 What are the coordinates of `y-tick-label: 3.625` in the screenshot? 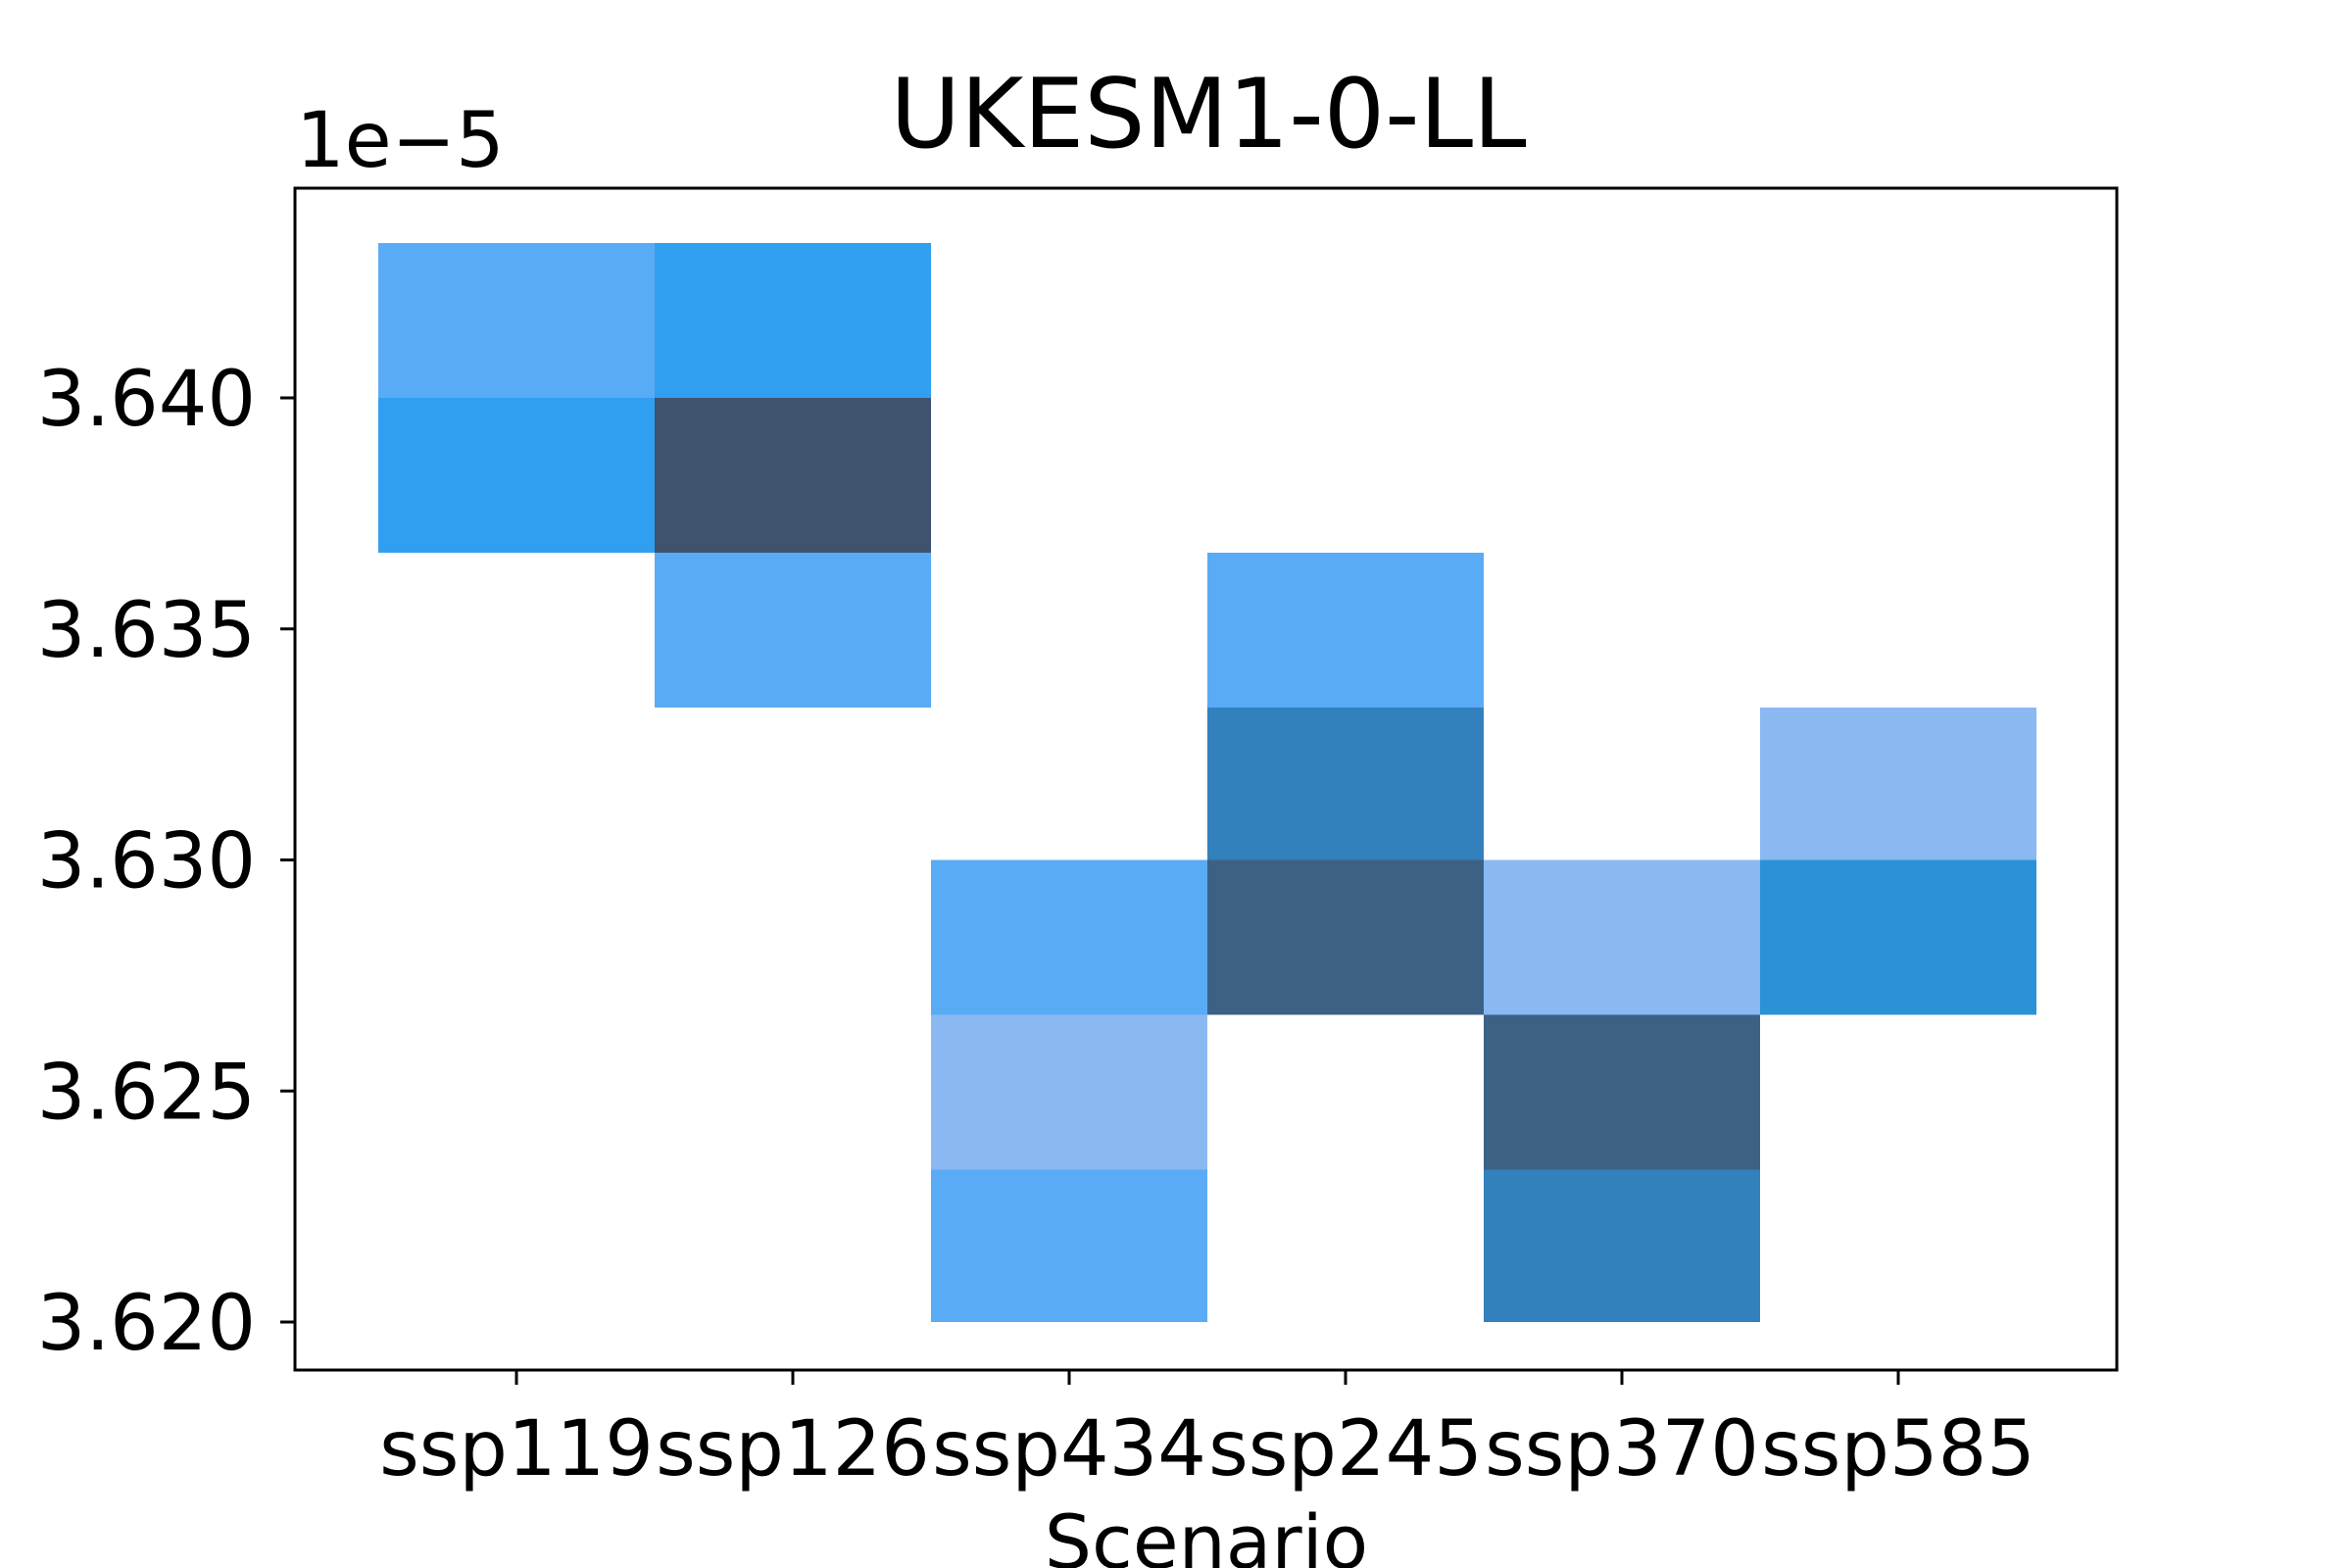 It's located at (146, 1093).